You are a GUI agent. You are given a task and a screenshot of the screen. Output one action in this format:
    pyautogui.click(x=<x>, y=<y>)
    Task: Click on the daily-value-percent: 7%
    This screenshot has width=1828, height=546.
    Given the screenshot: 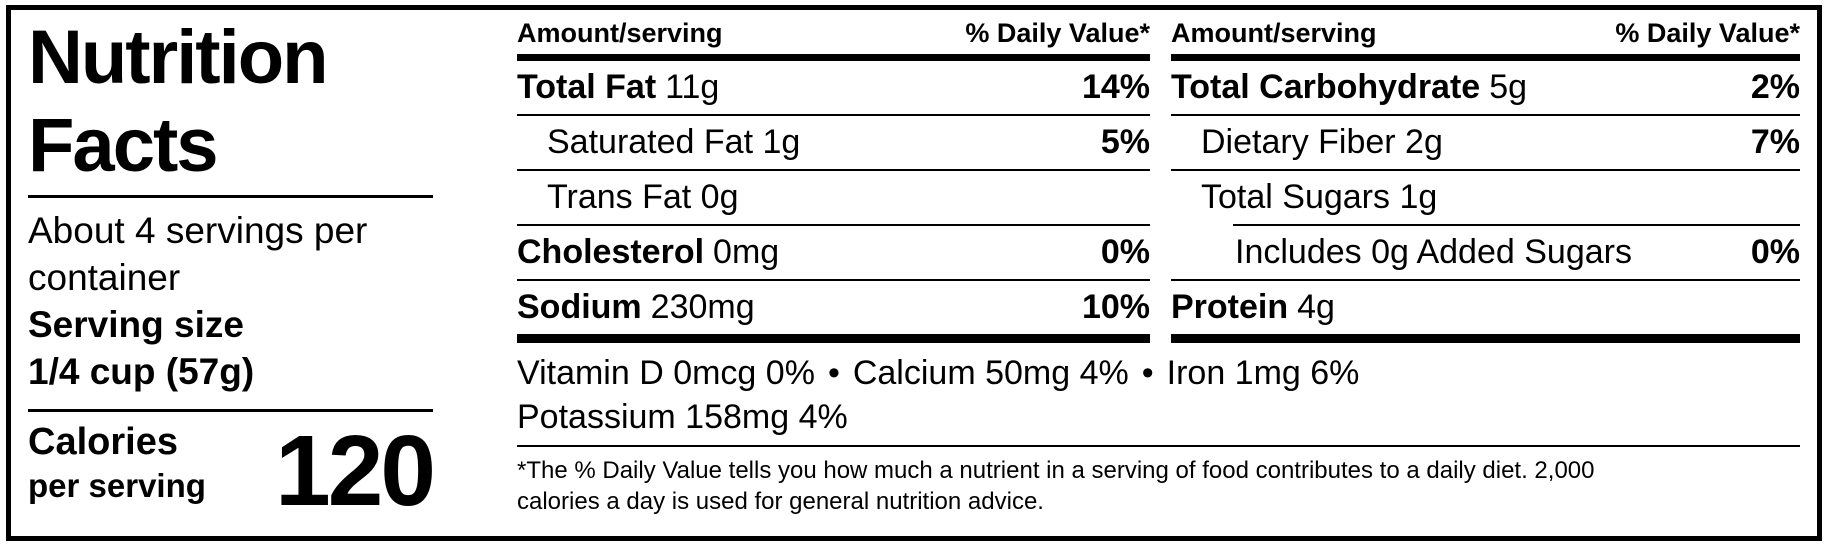 What is the action you would take?
    pyautogui.click(x=1775, y=142)
    